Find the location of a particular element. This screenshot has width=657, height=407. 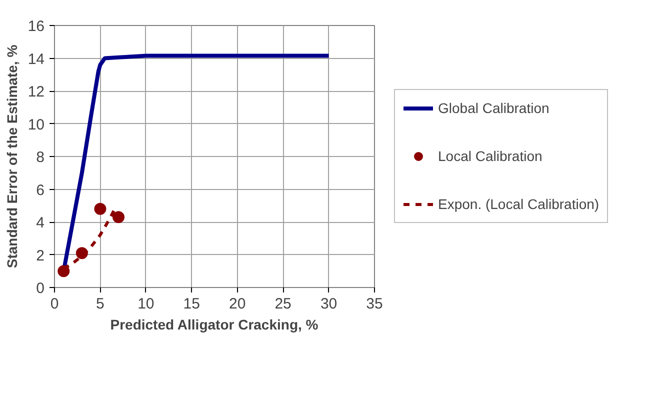

y-axis-title: Standard Error of the Estimate, % is located at coordinates (12, 156).